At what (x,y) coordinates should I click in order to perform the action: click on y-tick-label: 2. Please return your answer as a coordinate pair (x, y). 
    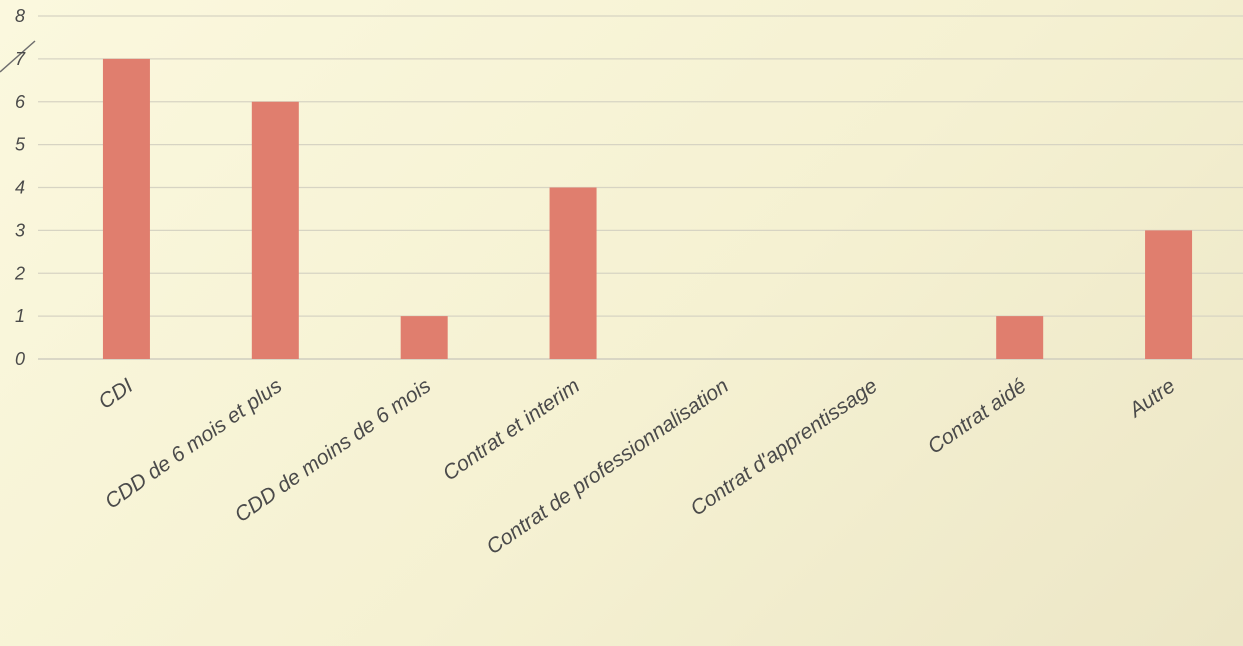
    Looking at the image, I should click on (19, 273).